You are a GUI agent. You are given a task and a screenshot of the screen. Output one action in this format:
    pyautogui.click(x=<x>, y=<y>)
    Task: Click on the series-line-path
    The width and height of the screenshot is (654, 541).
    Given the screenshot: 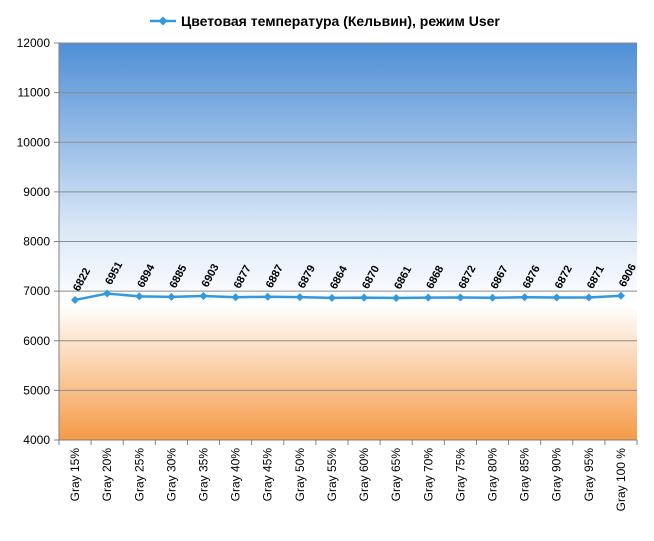 What is the action you would take?
    pyautogui.click(x=348, y=297)
    